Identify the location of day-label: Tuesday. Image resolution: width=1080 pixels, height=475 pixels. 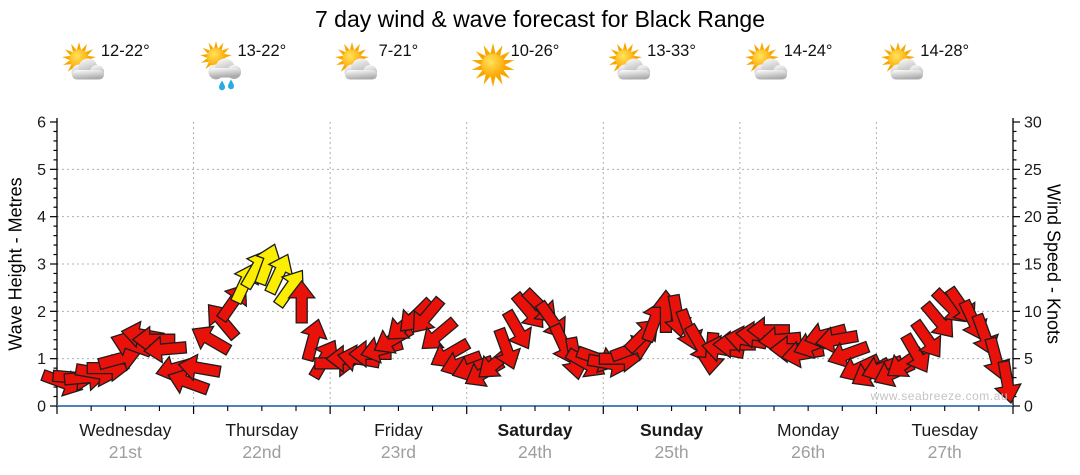
(944, 430).